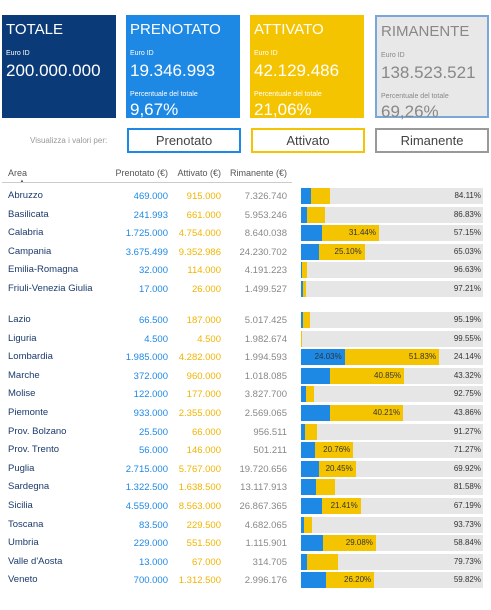 This screenshot has height=610, width=491. I want to click on bar-label: 26.20%, so click(358, 580).